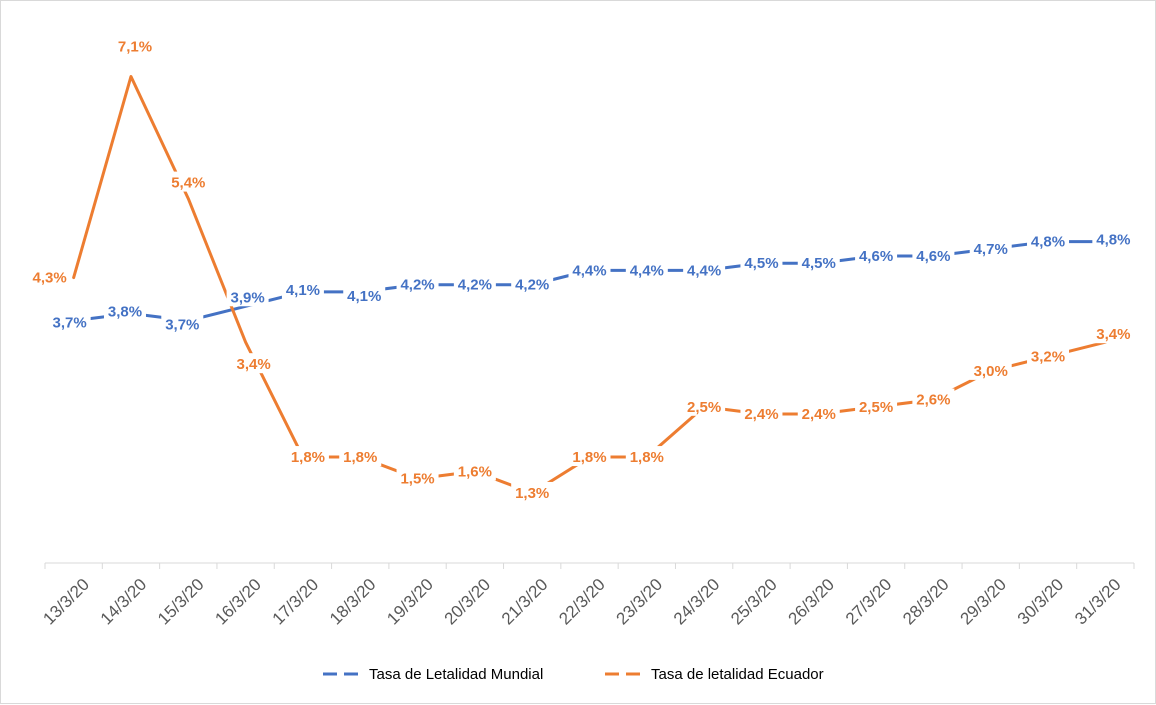  What do you see at coordinates (926, 602) in the screenshot?
I see `x-tick-label: 28/3/20` at bounding box center [926, 602].